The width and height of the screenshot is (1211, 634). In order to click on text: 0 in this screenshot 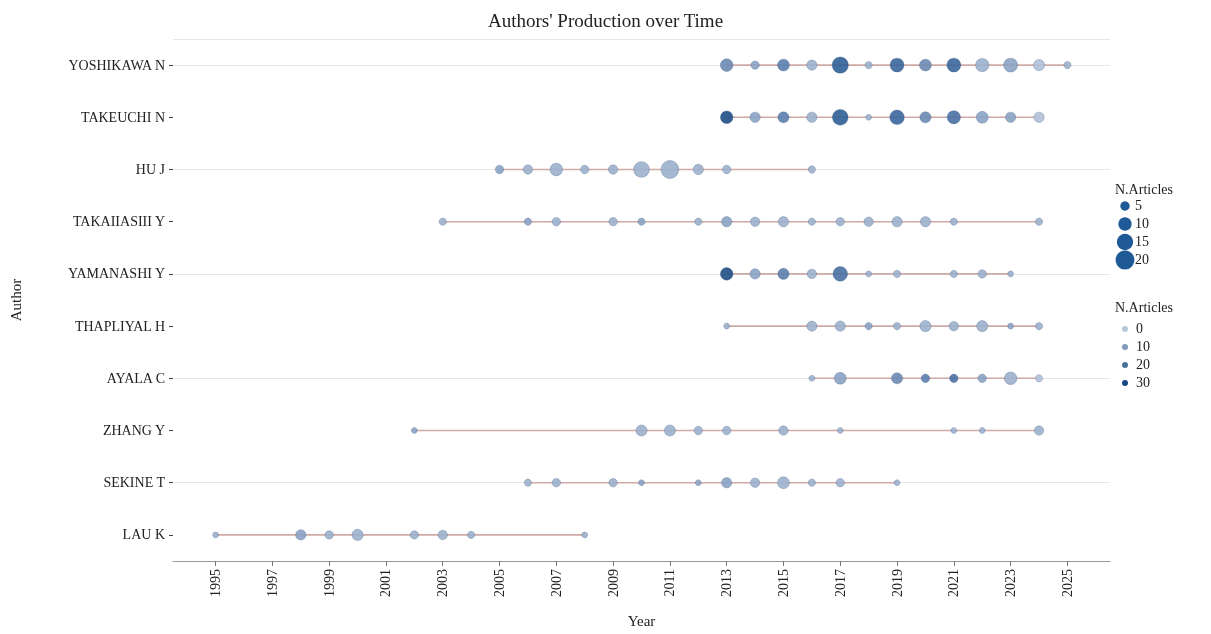, I will do `click(1139, 329)`.